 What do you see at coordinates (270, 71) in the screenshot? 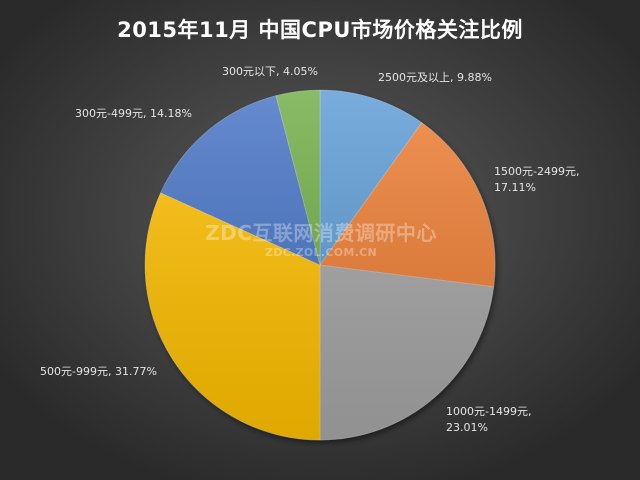
I see `slice-label-6: 300元以下, 4.05%` at bounding box center [270, 71].